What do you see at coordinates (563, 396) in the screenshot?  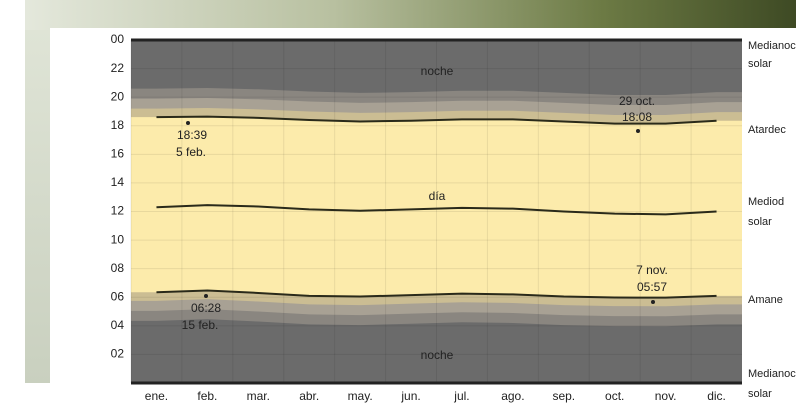 I see `x-tick-label: sep.` at bounding box center [563, 396].